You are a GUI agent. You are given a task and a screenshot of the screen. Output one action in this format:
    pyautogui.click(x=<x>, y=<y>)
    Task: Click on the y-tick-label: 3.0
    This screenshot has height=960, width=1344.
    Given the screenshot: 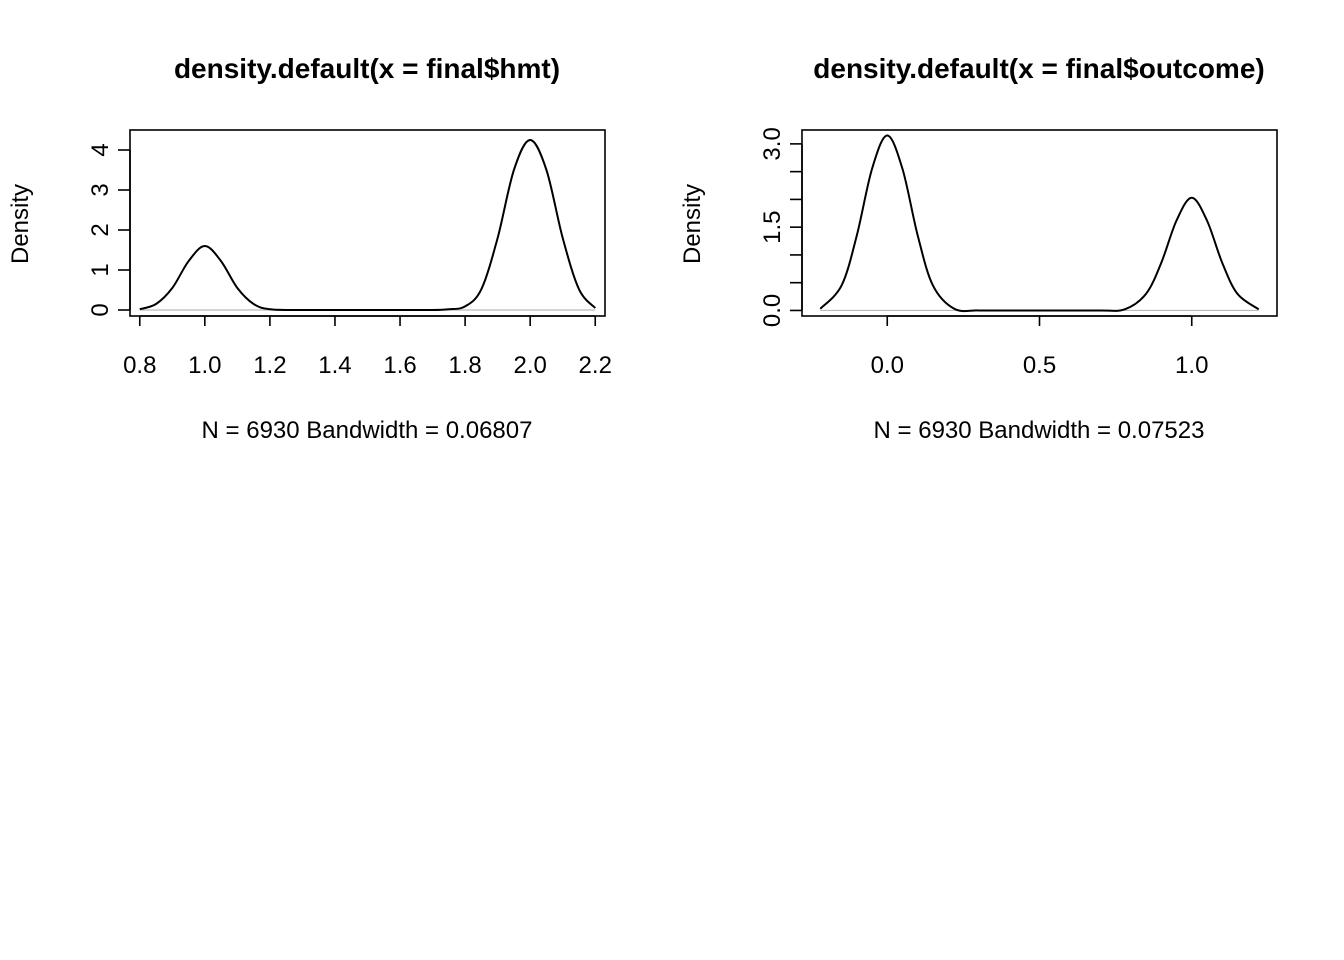 What is the action you would take?
    pyautogui.click(x=772, y=143)
    